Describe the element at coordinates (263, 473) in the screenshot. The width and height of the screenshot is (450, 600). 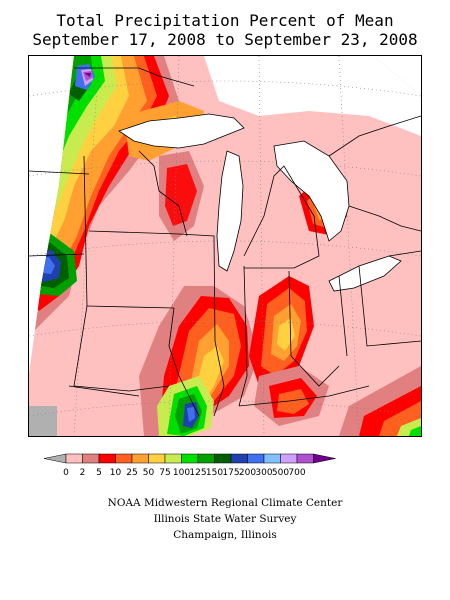
I see `legend-tick-label: 300` at that location.